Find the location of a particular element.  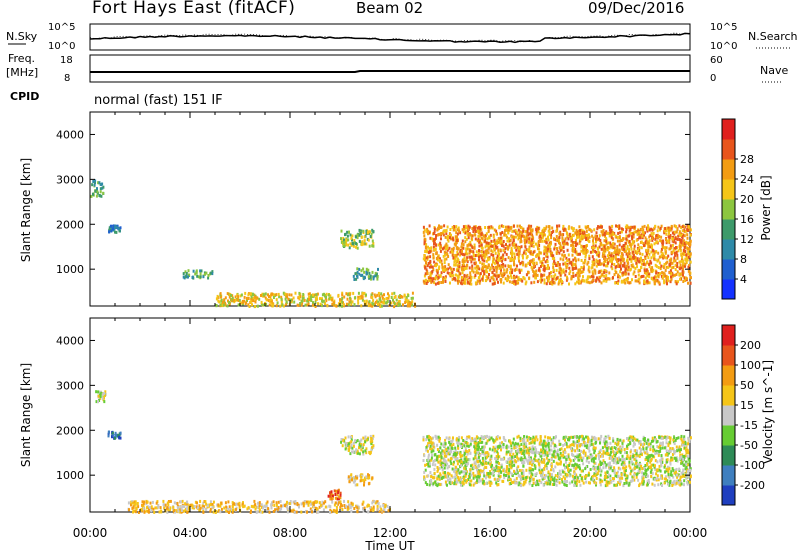

noise-tick-right-low: 10^0 is located at coordinates (723, 46).